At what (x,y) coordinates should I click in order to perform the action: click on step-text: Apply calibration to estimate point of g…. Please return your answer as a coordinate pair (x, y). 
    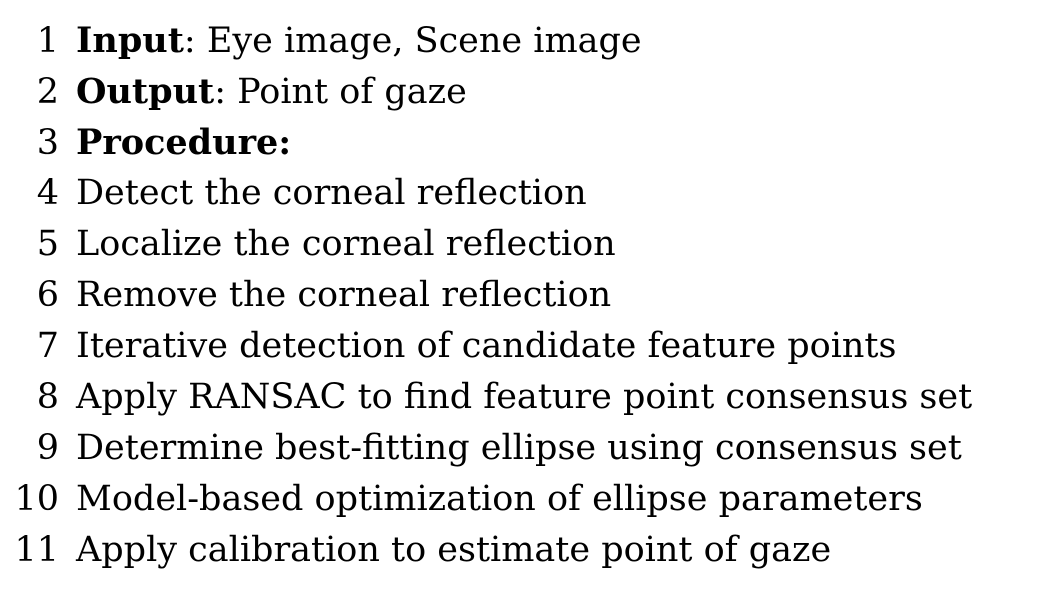
    Looking at the image, I should click on (454, 550).